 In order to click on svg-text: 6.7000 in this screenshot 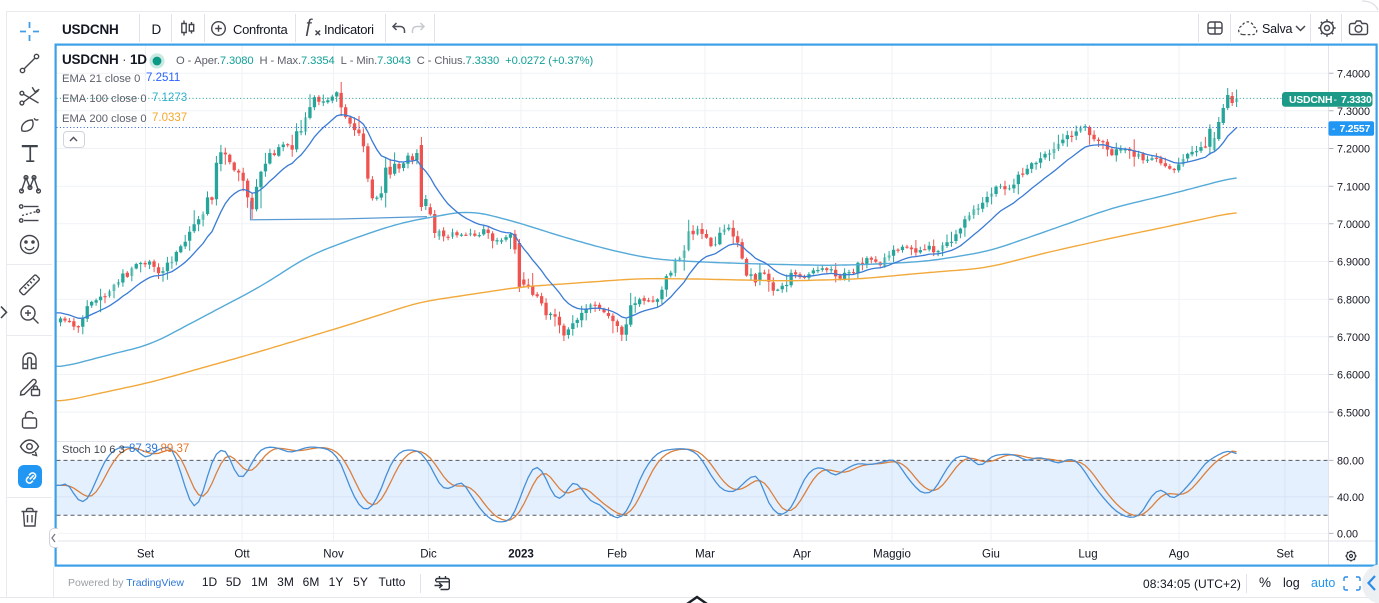, I will do `click(1353, 338)`.